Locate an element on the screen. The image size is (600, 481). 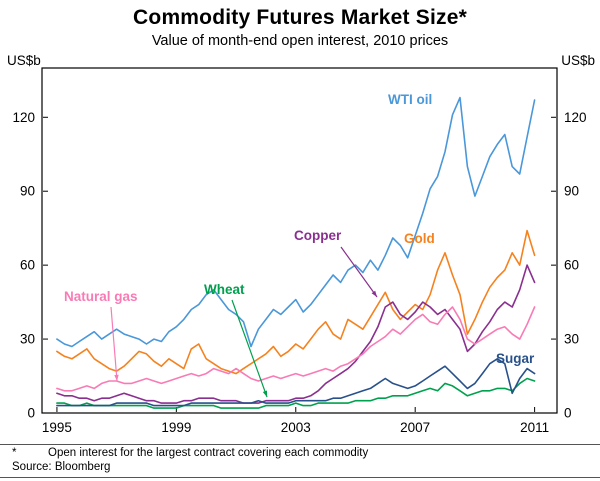
chart-title: Commodity Futures Market Size* is located at coordinates (300, 17).